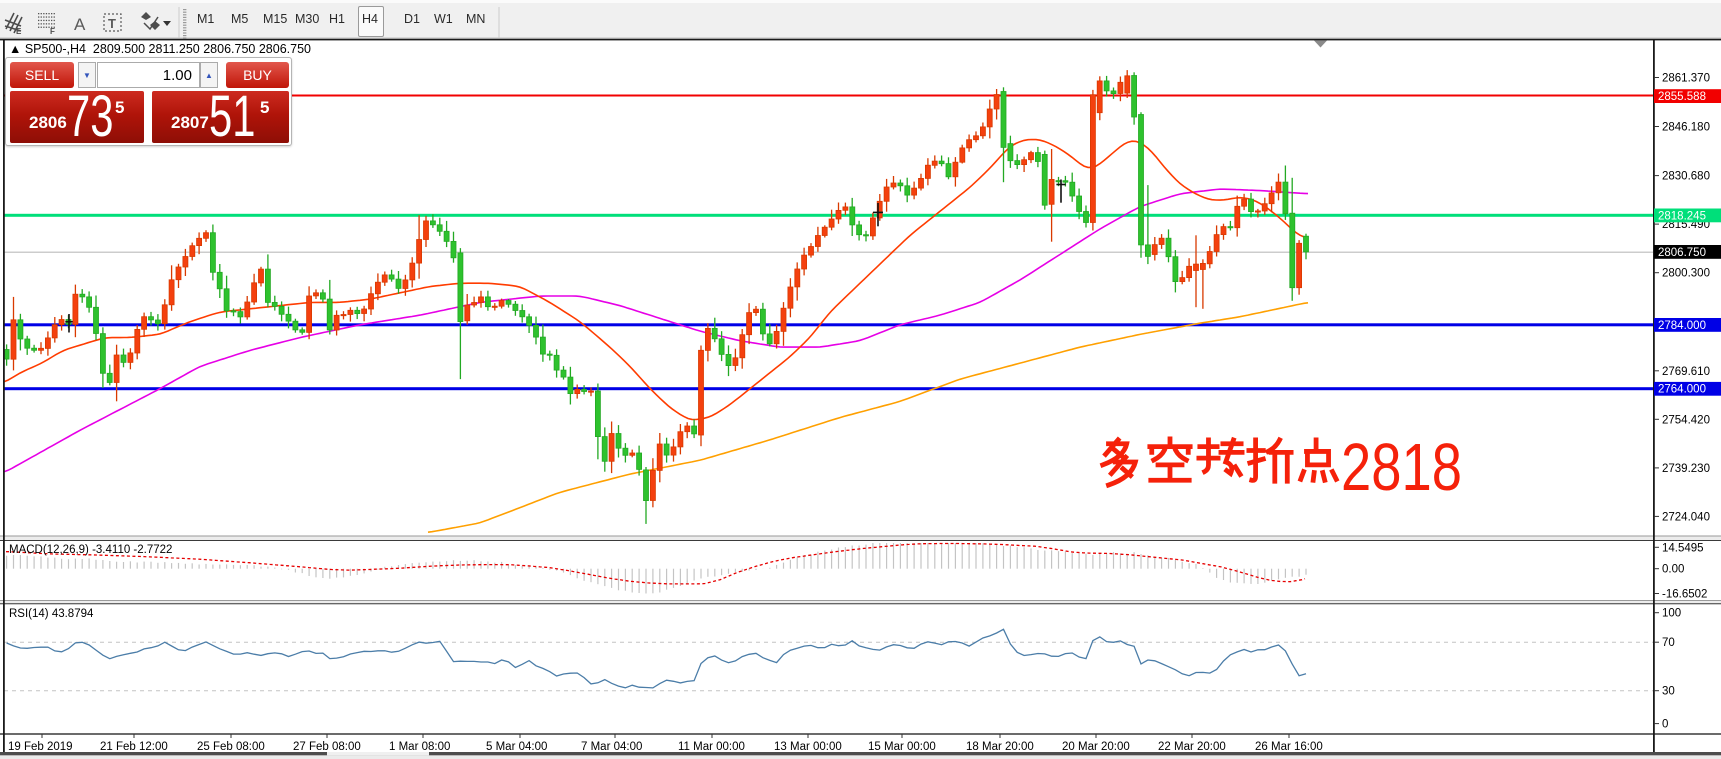  What do you see at coordinates (80, 24) in the screenshot?
I see `svg-text: A` at bounding box center [80, 24].